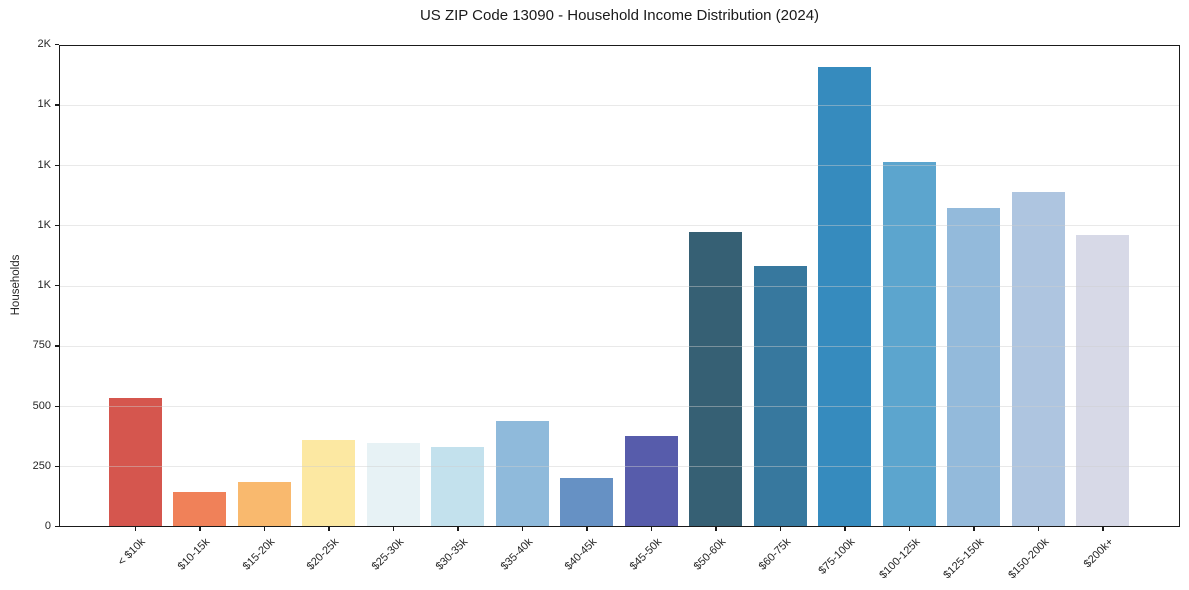 The image size is (1189, 590). Describe the element at coordinates (41, 465) in the screenshot. I see `y-tick-label: 250` at that location.